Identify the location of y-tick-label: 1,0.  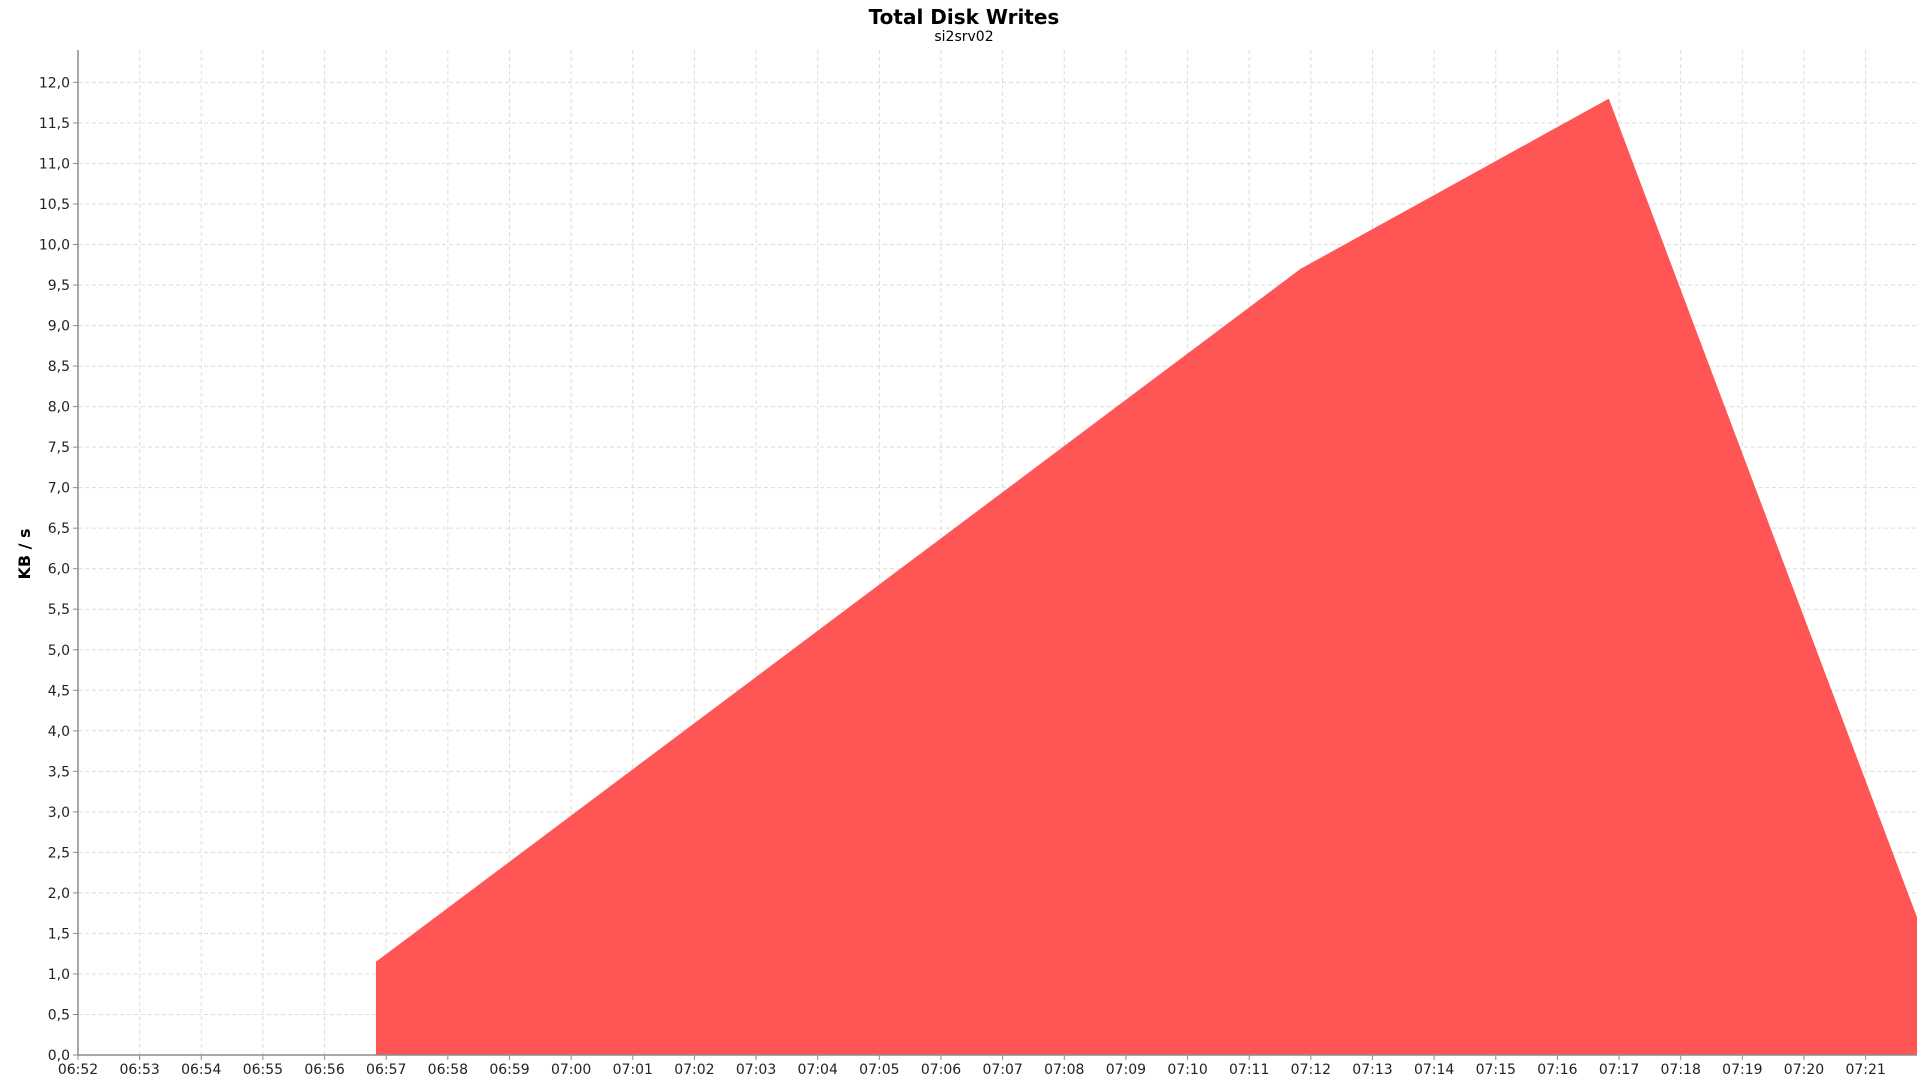
(59, 975).